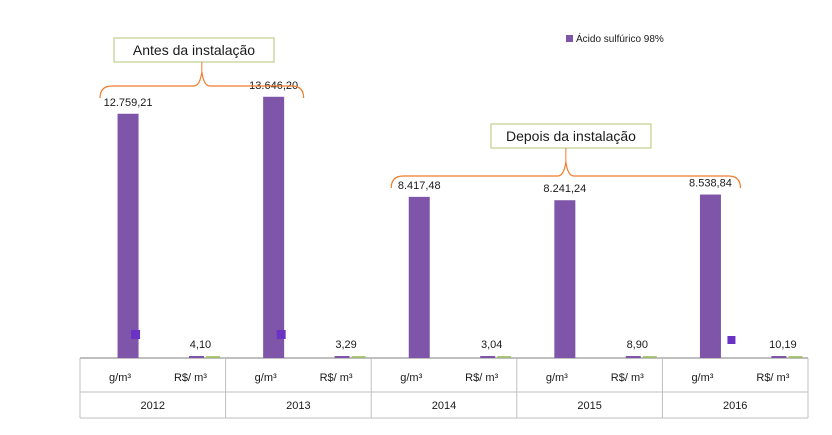 The width and height of the screenshot is (832, 435). I want to click on bar-2016-rs-secondary, so click(795, 357).